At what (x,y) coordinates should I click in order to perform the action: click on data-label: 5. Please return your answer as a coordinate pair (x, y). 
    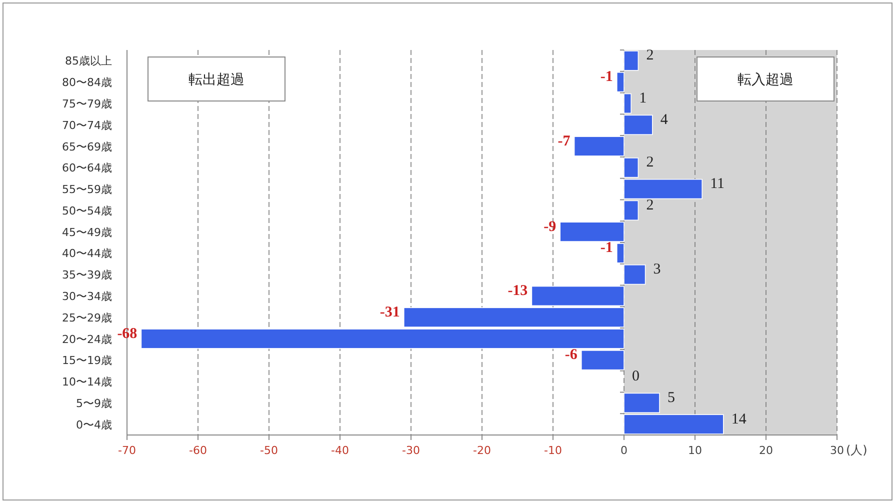
    Looking at the image, I should click on (671, 398).